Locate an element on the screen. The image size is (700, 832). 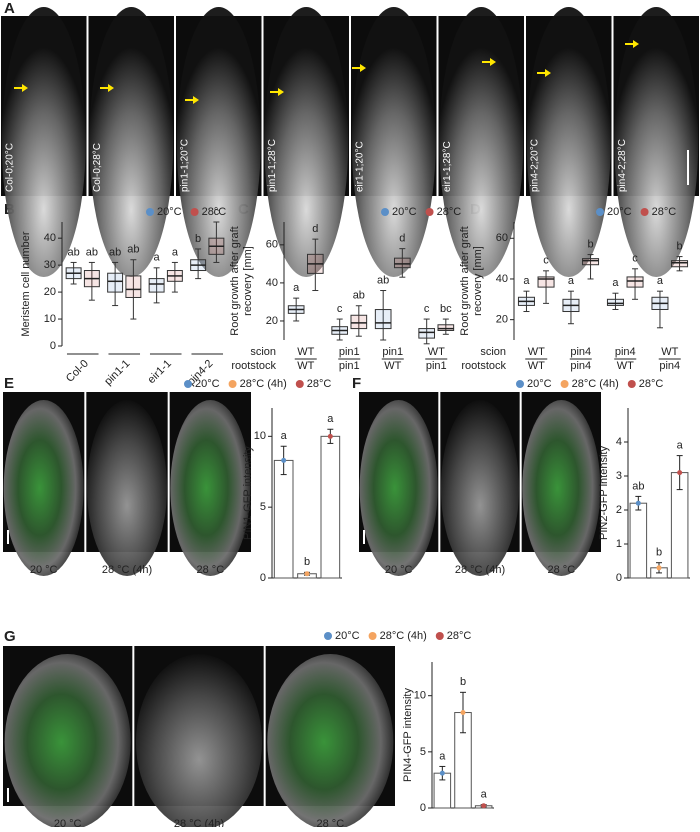
image-caption: pin4-2;28°C is located at coordinates (622, 165).